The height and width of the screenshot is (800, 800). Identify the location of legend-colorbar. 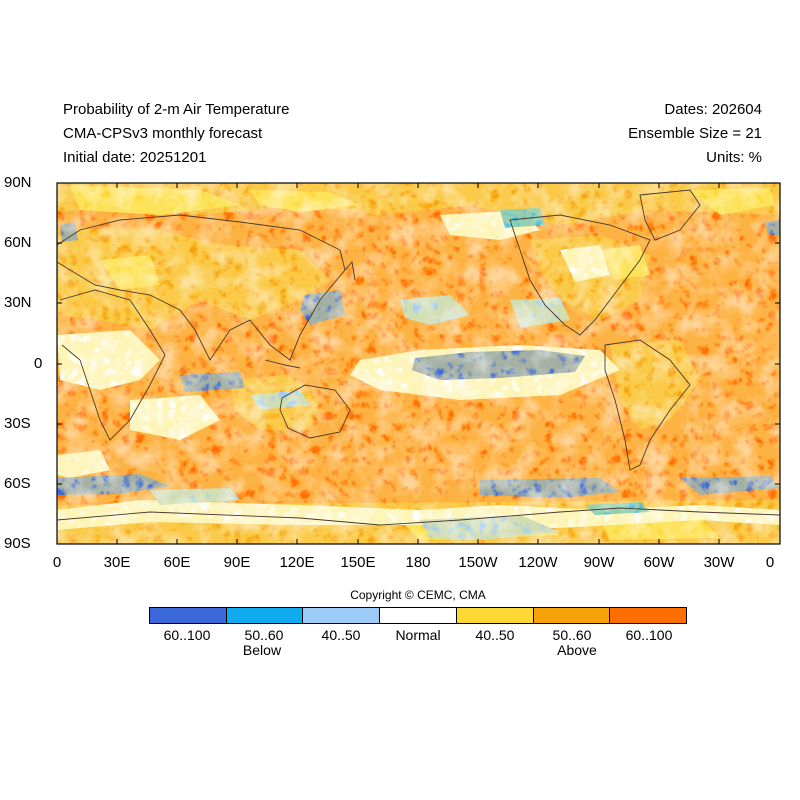
(418, 615).